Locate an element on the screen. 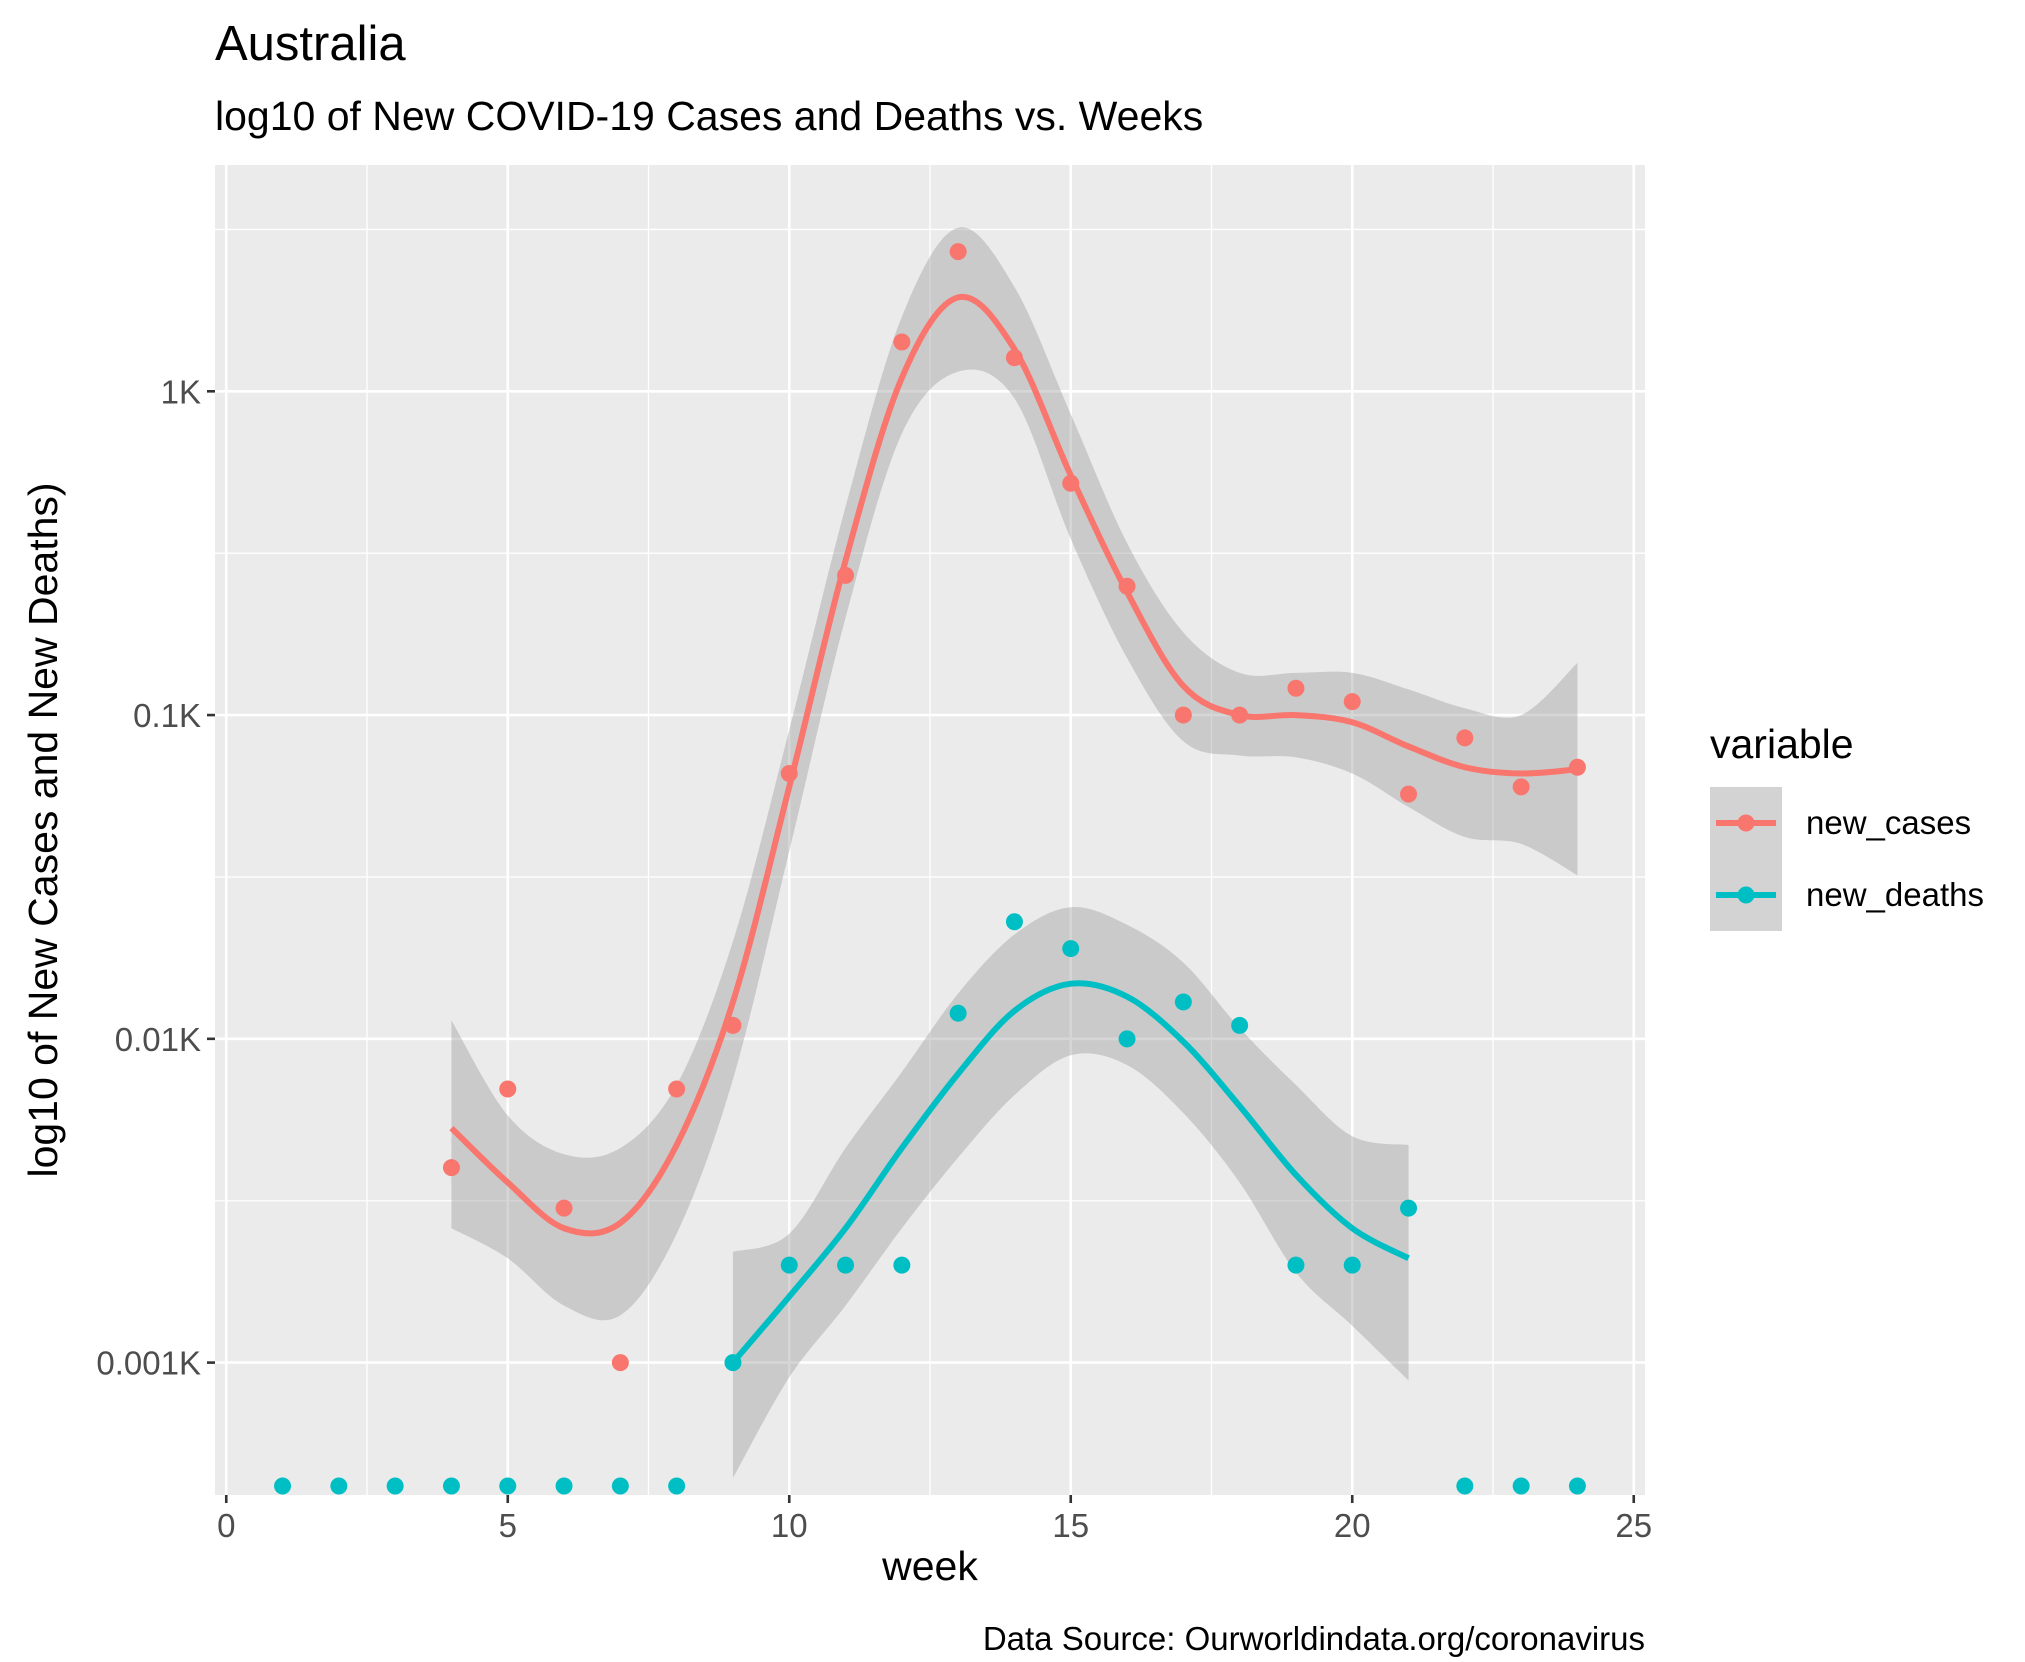 The width and height of the screenshot is (2025, 1662). confidence-band-new_deaths is located at coordinates (1070, 1193).